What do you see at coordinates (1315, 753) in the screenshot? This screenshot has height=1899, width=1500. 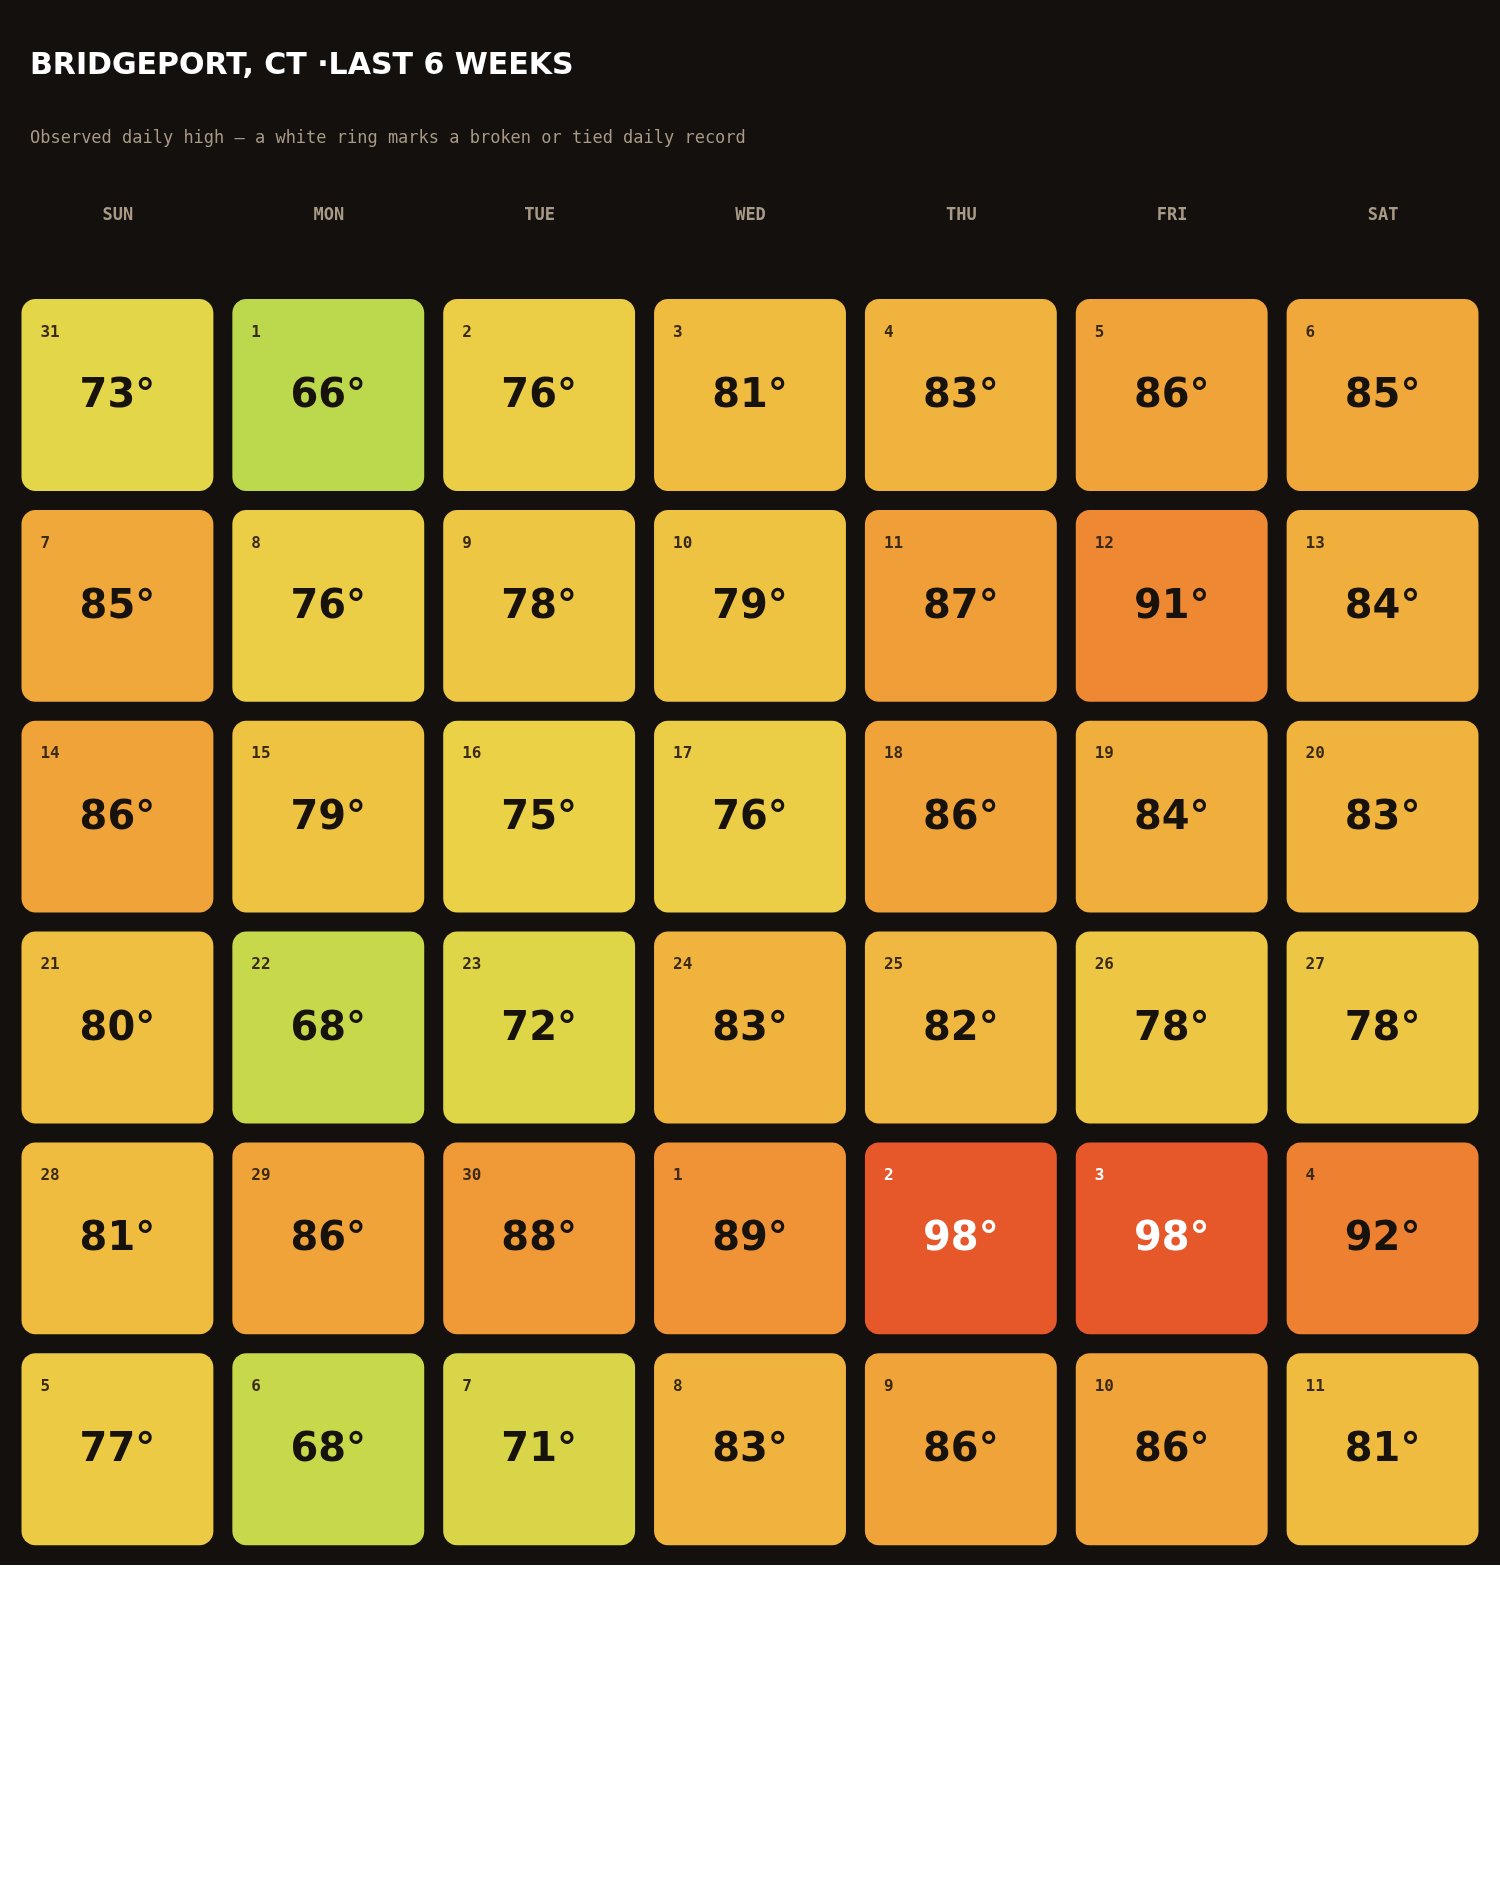 I see `annotation: 20` at bounding box center [1315, 753].